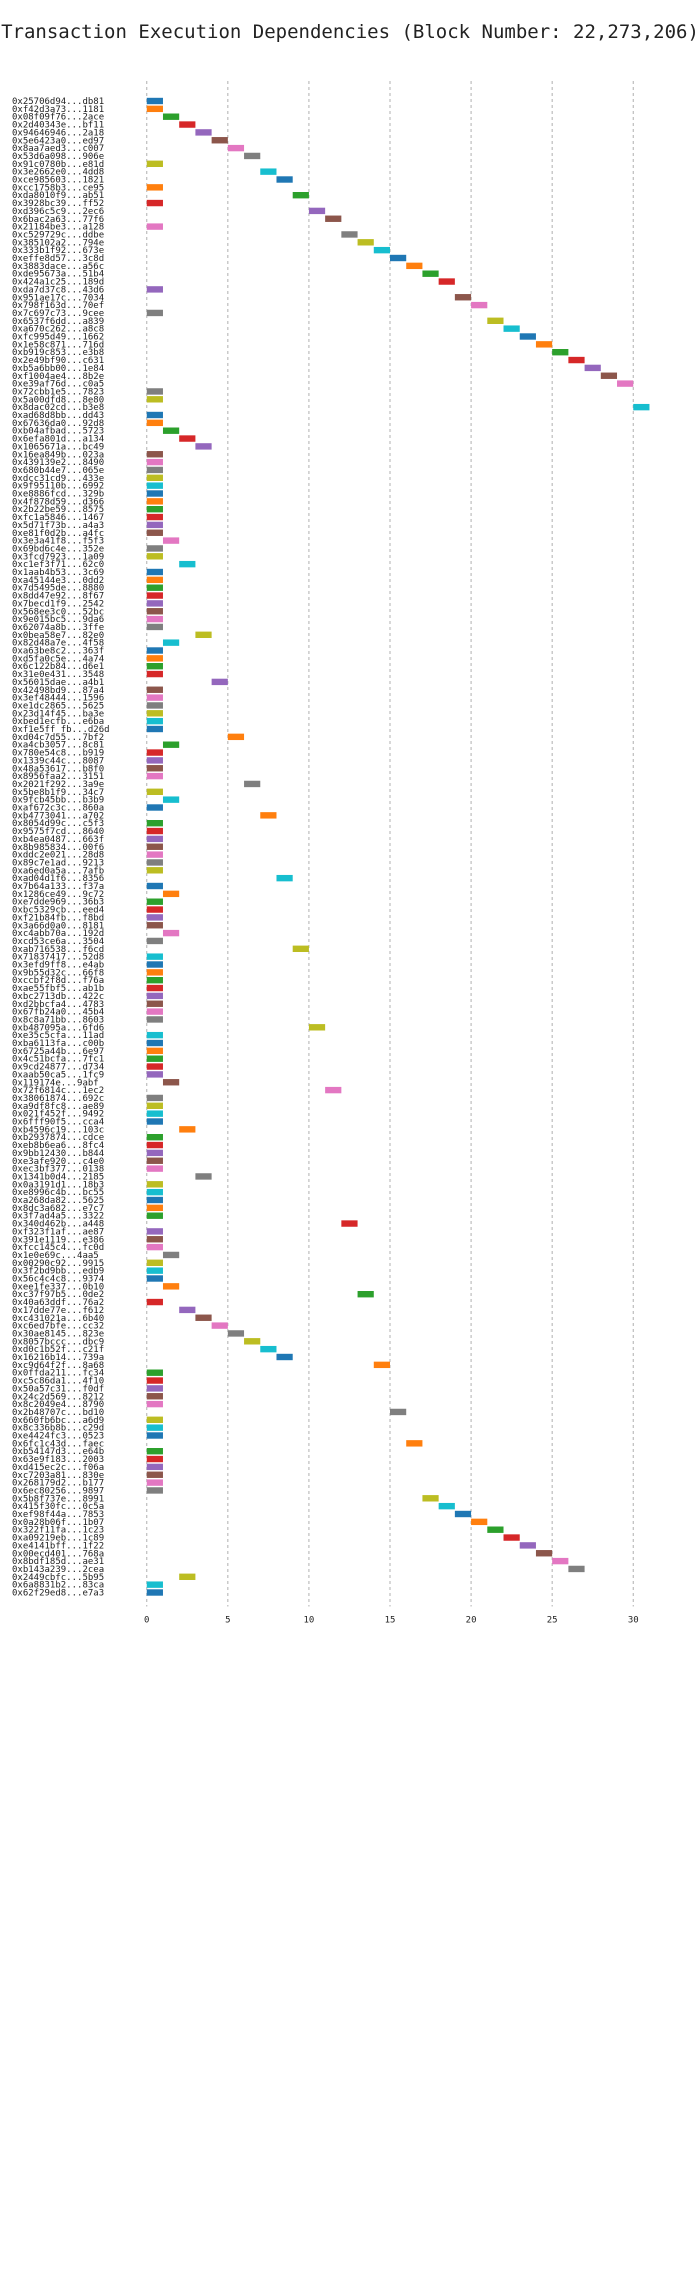 The height and width of the screenshot is (2292, 700). What do you see at coordinates (58, 1570) in the screenshot?
I see `transaction-label: 0xb143a239...2cea` at bounding box center [58, 1570].